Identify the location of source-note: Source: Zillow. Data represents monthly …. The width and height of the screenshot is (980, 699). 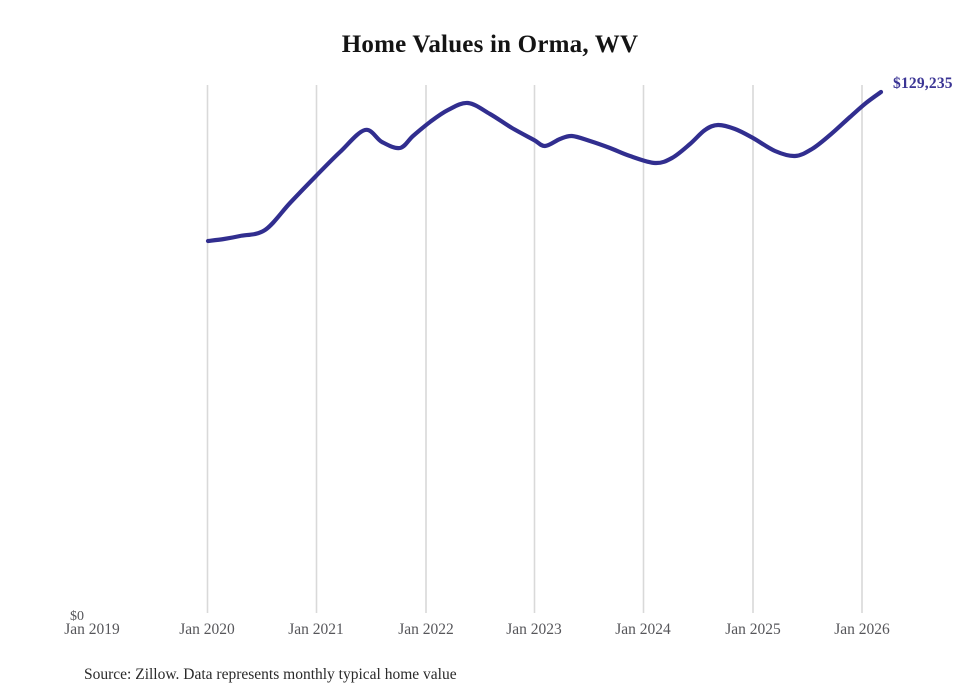
(270, 674).